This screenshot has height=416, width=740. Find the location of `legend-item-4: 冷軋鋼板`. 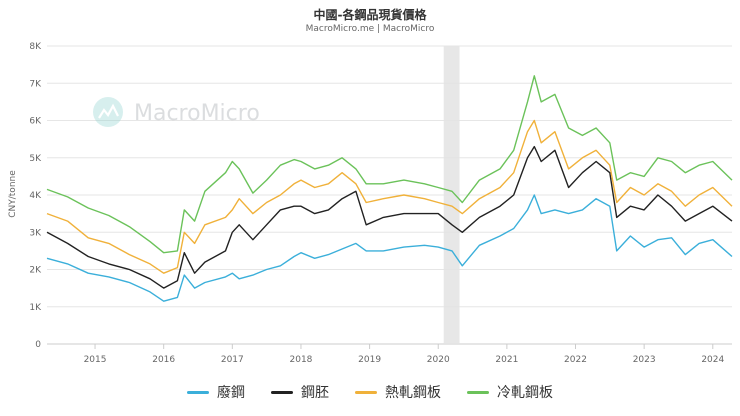

legend-item-4: 冷軋鋼板 is located at coordinates (510, 392).